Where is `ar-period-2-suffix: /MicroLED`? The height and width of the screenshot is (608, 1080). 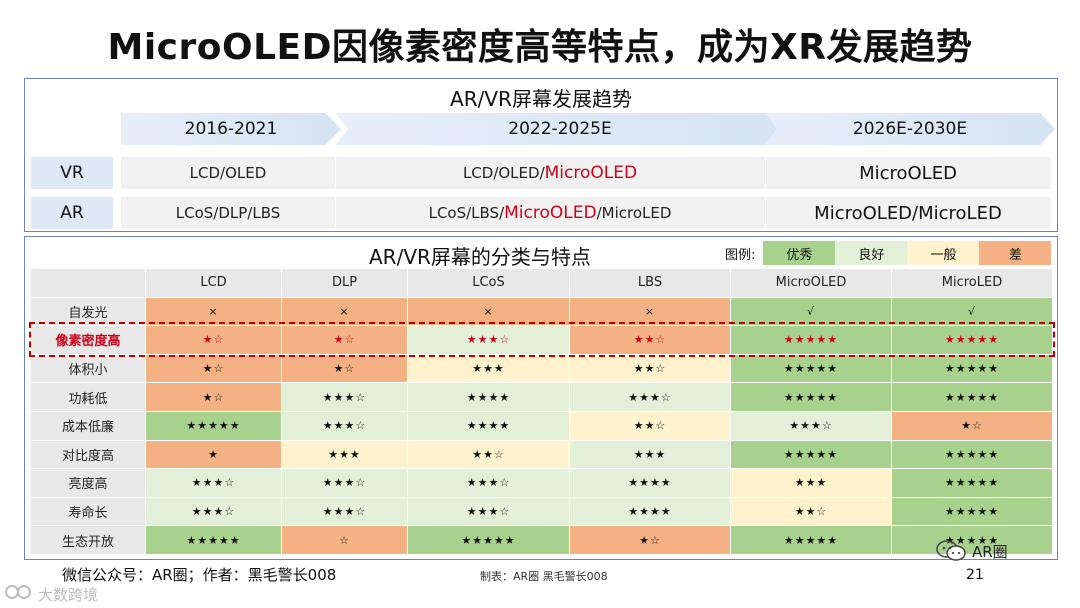 ar-period-2-suffix: /MicroLED is located at coordinates (634, 213).